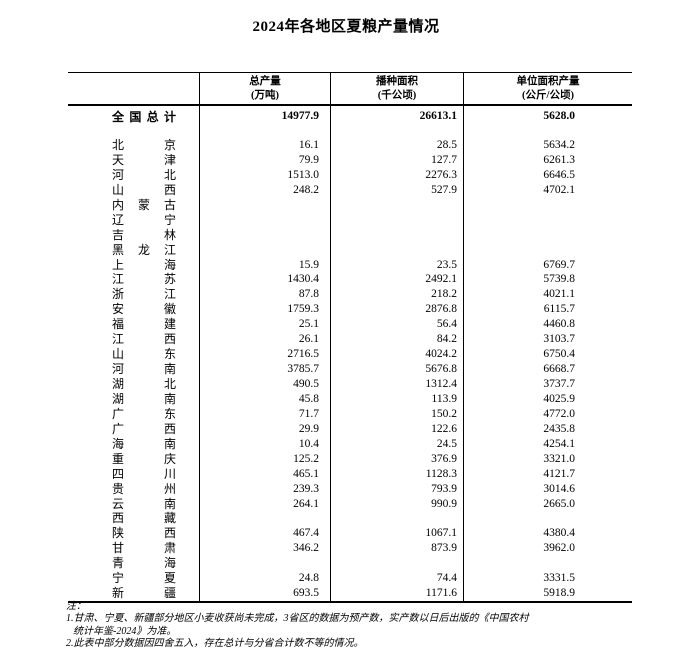 This screenshot has width=692, height=668. What do you see at coordinates (547, 310) in the screenshot?
I see `yield-value-cell: 6115.7` at bounding box center [547, 310].